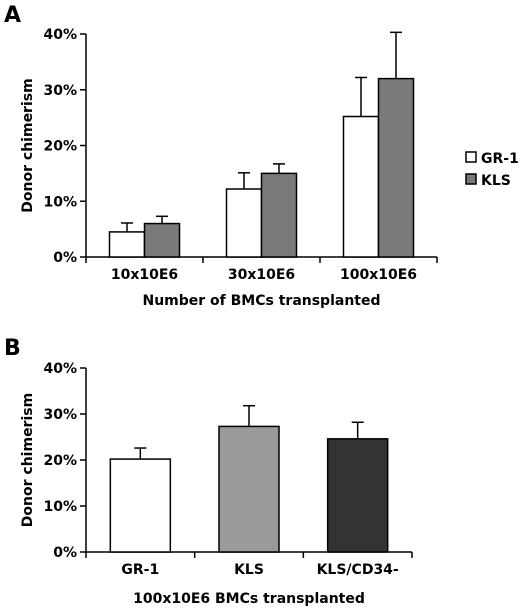  What do you see at coordinates (378, 275) in the screenshot?
I see `panel-a-x-tick-label: 100x10E6` at bounding box center [378, 275].